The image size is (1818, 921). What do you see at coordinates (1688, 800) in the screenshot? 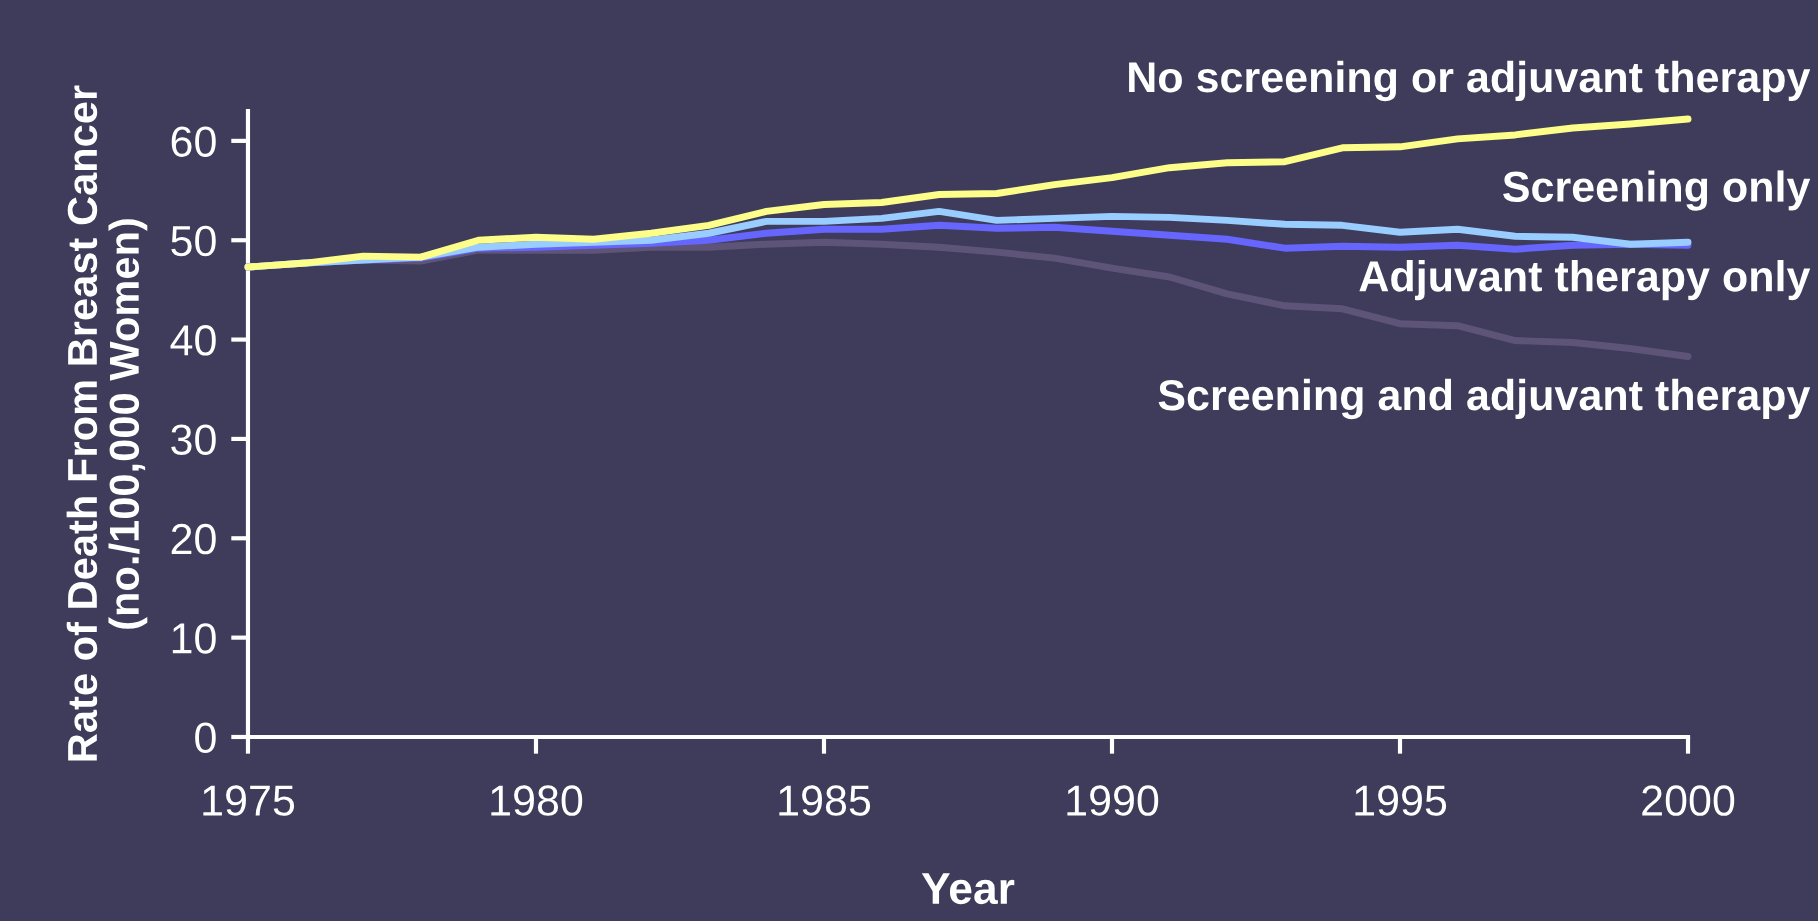
I see `x-tick-label: 2000` at bounding box center [1688, 800].